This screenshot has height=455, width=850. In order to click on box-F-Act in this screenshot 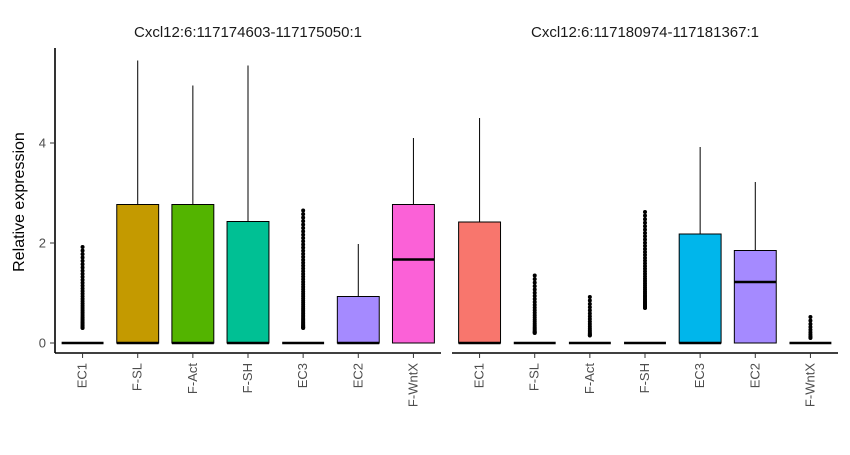, I will do `click(193, 215)`.